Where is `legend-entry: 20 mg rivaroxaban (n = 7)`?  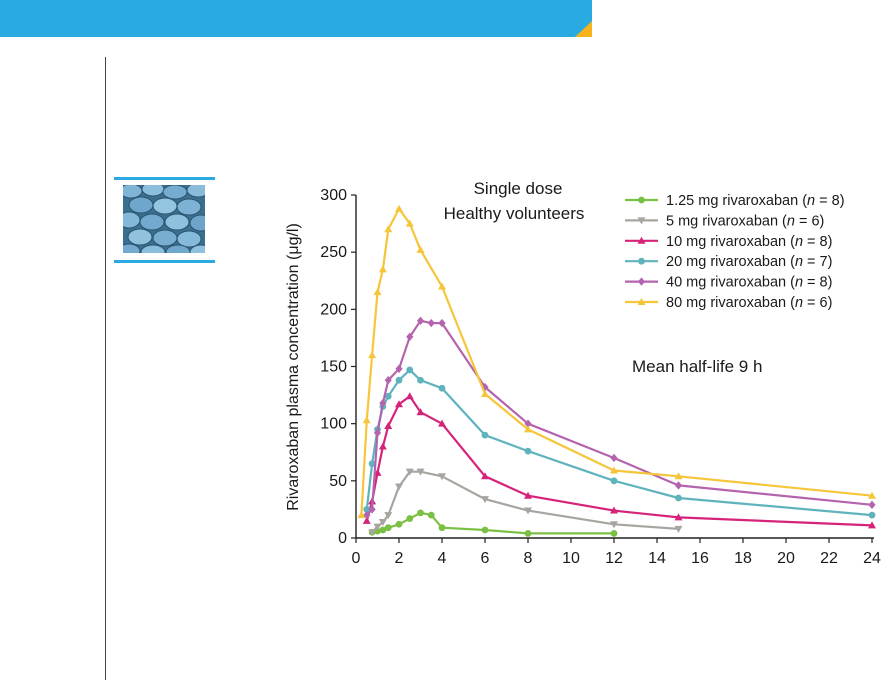 legend-entry: 20 mg rivaroxaban (n = 7) is located at coordinates (728, 262).